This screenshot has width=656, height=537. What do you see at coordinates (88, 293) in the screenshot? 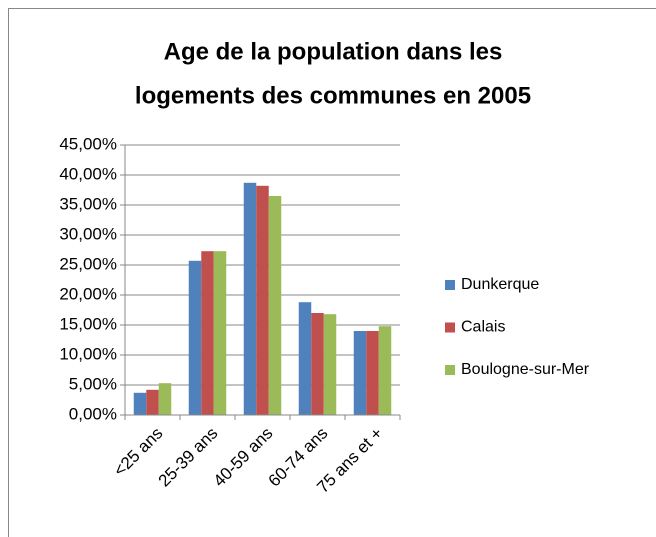
I see `y-tick-label: 20,00%` at bounding box center [88, 293].